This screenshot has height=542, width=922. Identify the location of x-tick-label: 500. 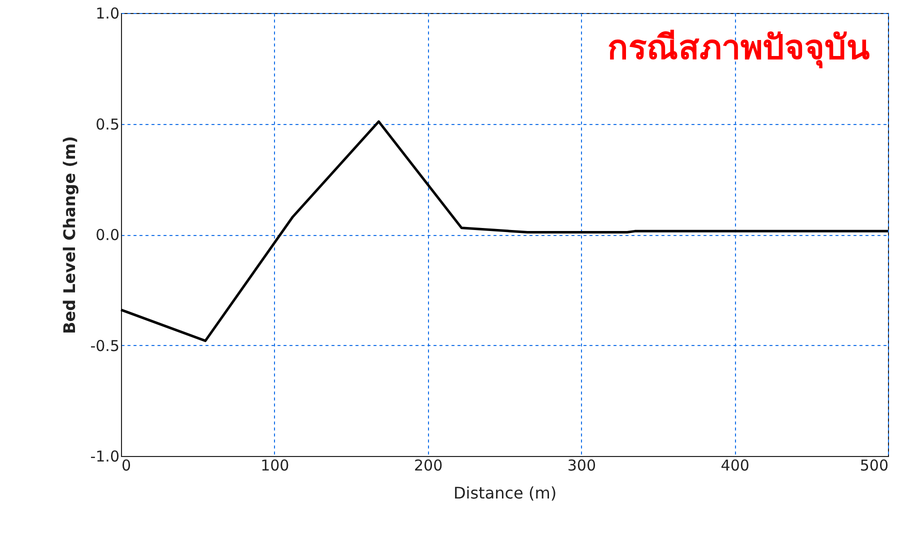
(874, 465).